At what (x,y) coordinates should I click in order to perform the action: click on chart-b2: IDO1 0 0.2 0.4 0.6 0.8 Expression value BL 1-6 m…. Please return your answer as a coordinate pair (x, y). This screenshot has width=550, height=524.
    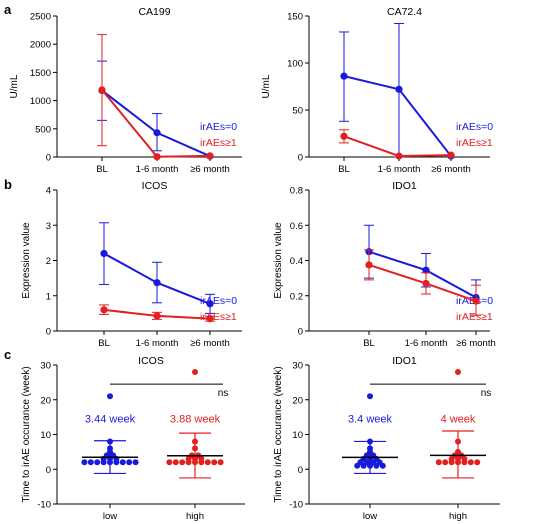
    Looking at the image, I should click on (384, 264).